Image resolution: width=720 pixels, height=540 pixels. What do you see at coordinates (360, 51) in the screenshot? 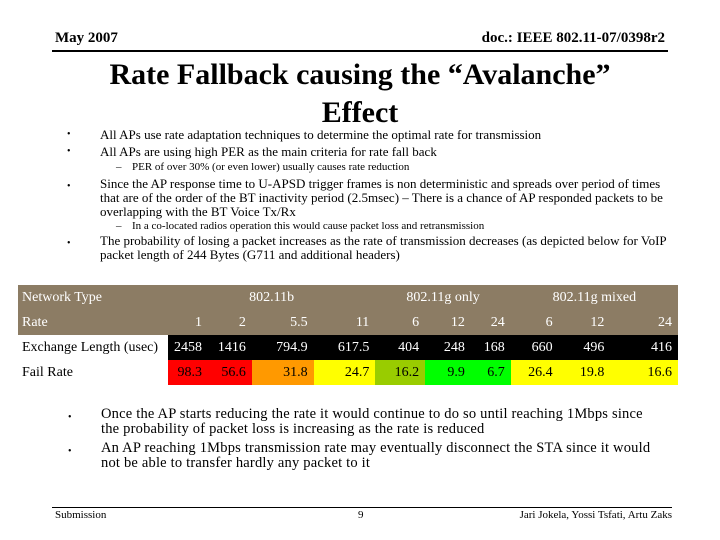
I see `header-rule` at bounding box center [360, 51].